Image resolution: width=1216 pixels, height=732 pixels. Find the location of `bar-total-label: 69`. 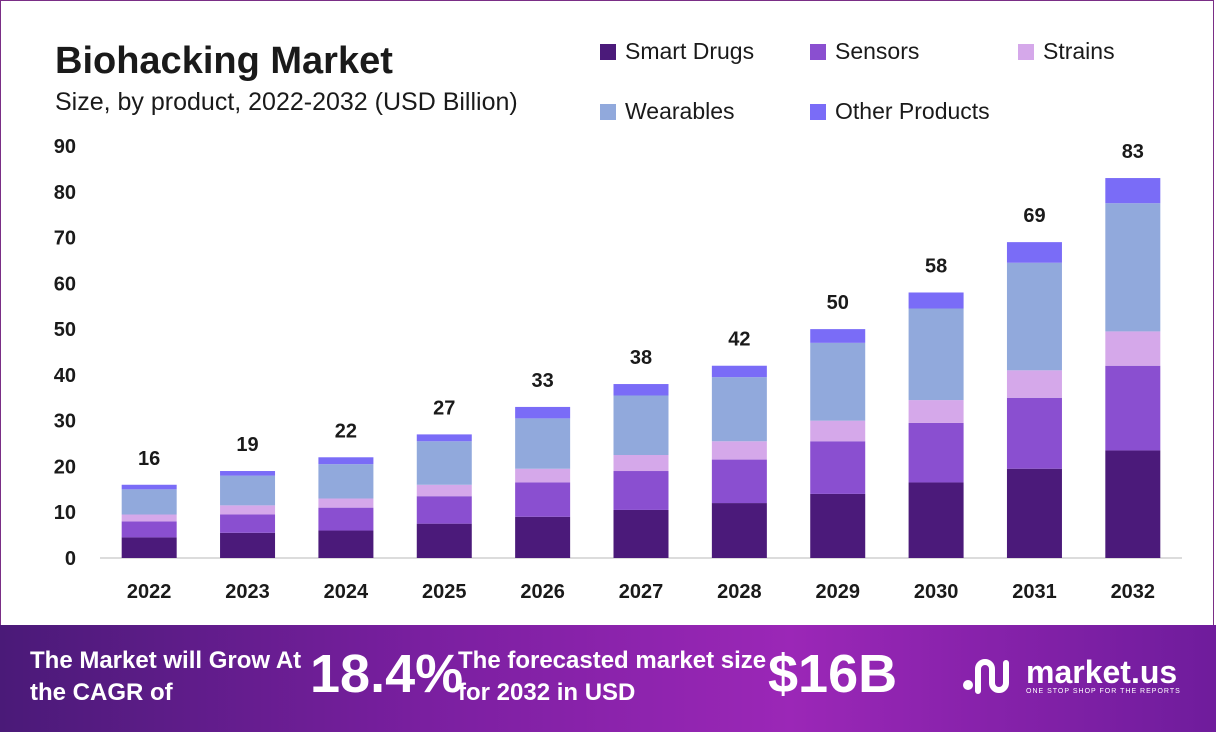

bar-total-label: 69 is located at coordinates (1034, 216).